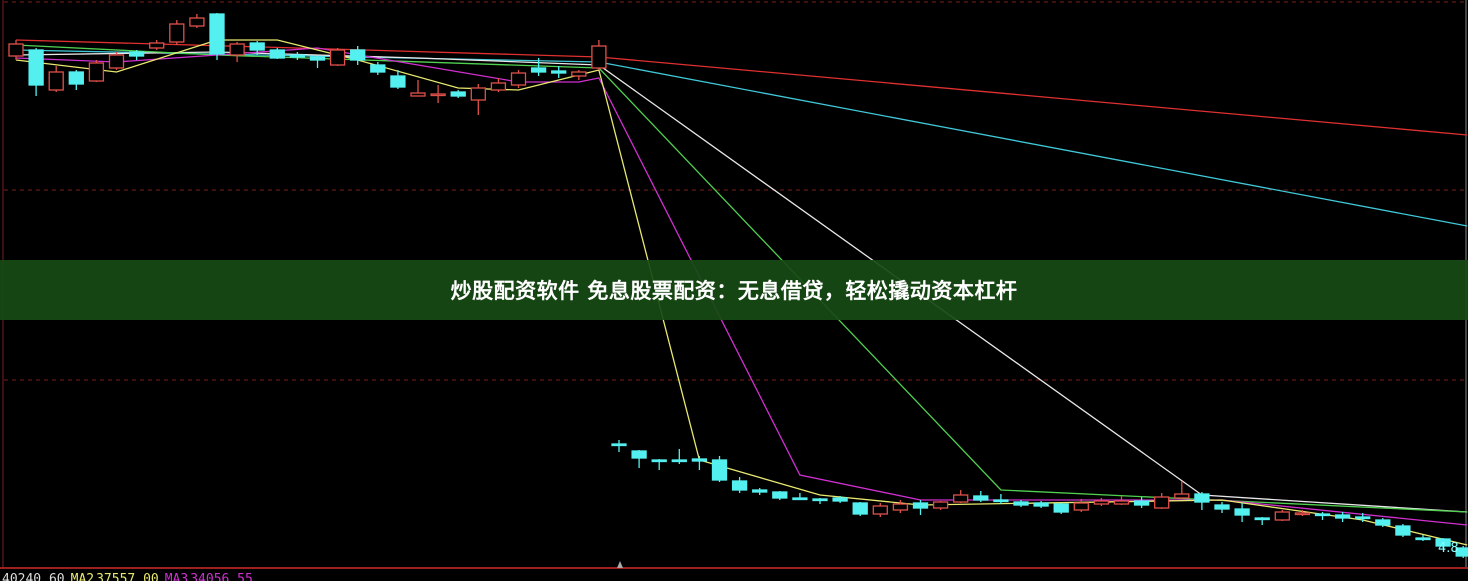  I want to click on legend-ma3-label: MA3, so click(176, 576).